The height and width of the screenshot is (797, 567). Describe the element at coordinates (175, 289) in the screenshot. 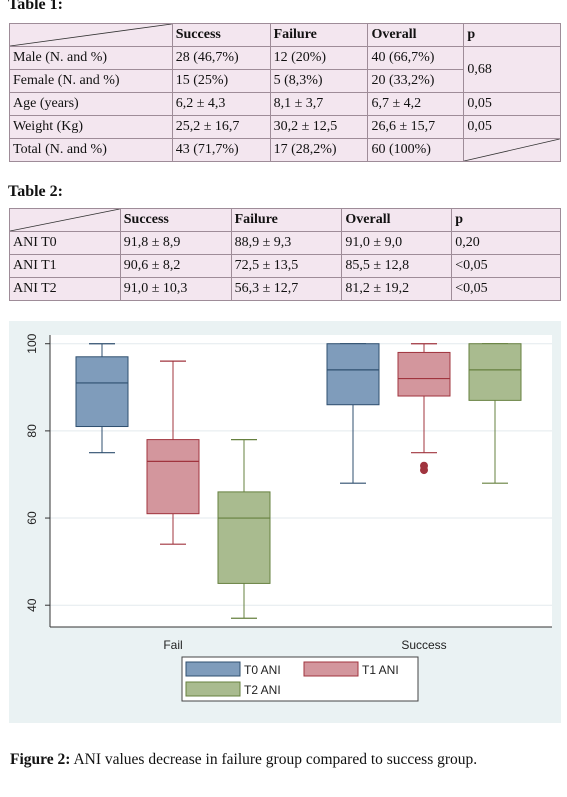

I see `table-cell: 91,0 ± 10,3` at that location.